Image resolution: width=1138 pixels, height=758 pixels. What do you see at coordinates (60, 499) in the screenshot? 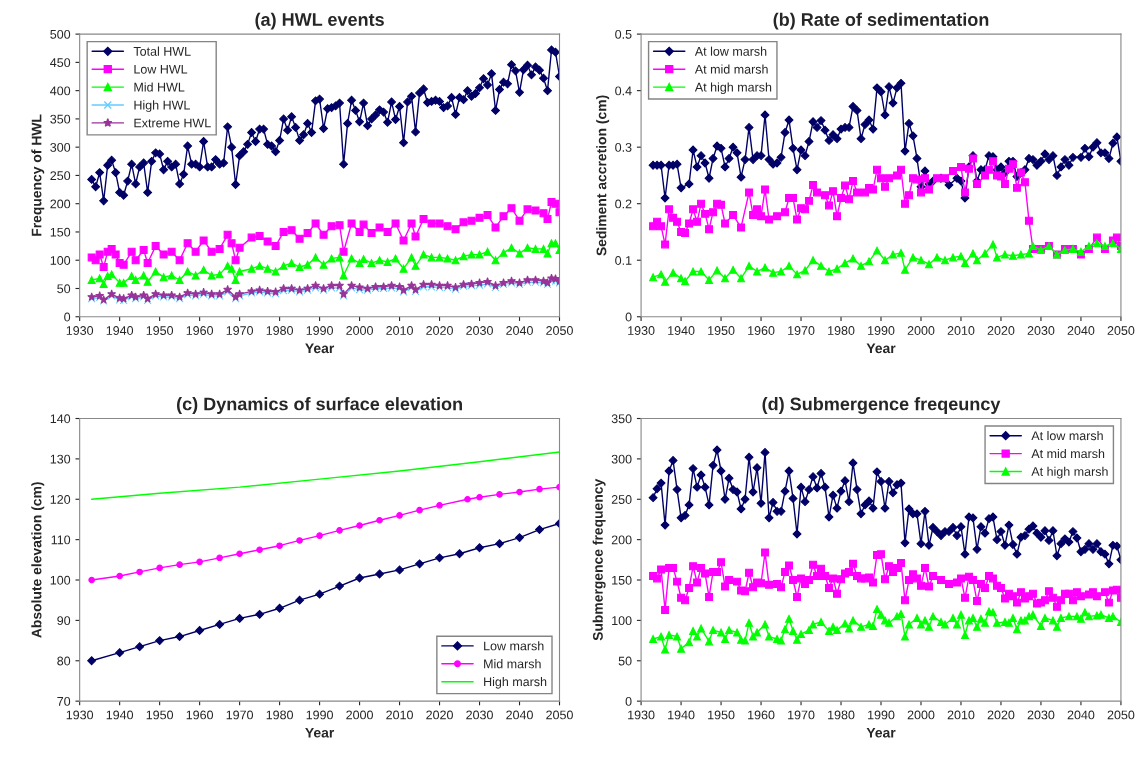
I see `y-tick-label: 120` at bounding box center [60, 499].